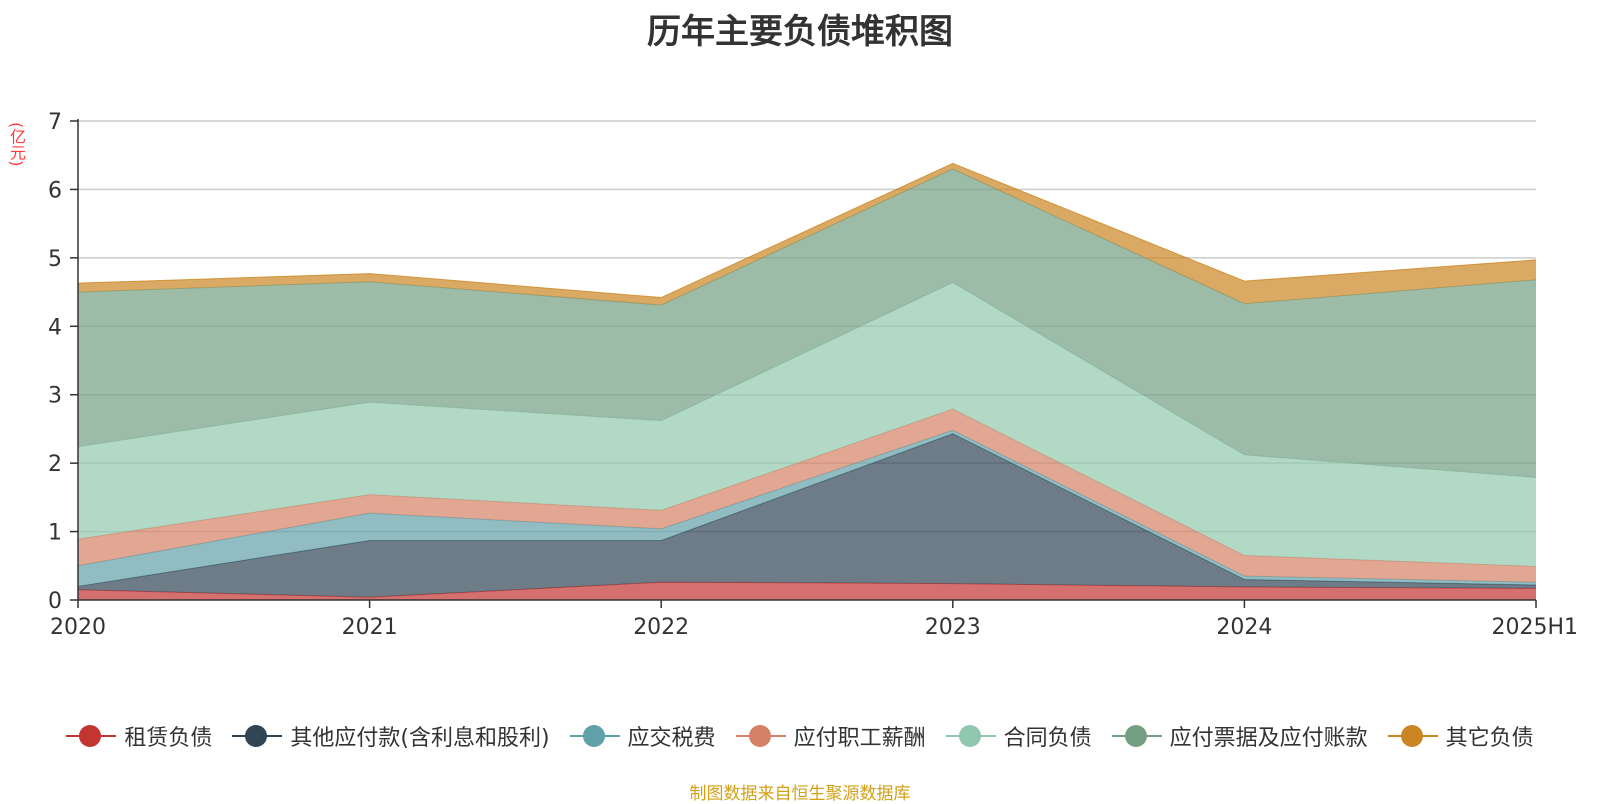  I want to click on legend-label: 应付票据及应付账款, so click(1268, 738).